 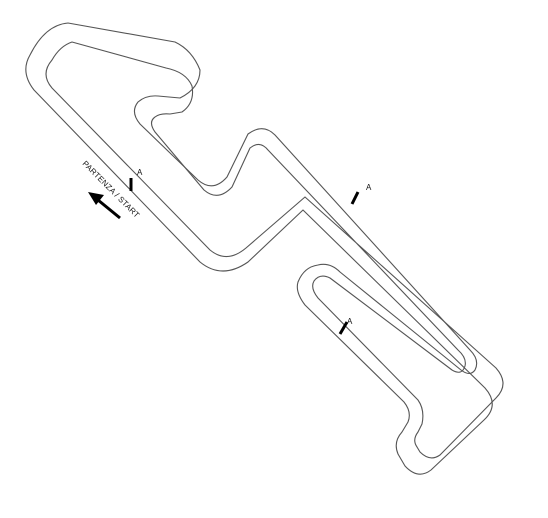 What do you see at coordinates (104, 206) in the screenshot?
I see `arrow-left-up-icon` at bounding box center [104, 206].